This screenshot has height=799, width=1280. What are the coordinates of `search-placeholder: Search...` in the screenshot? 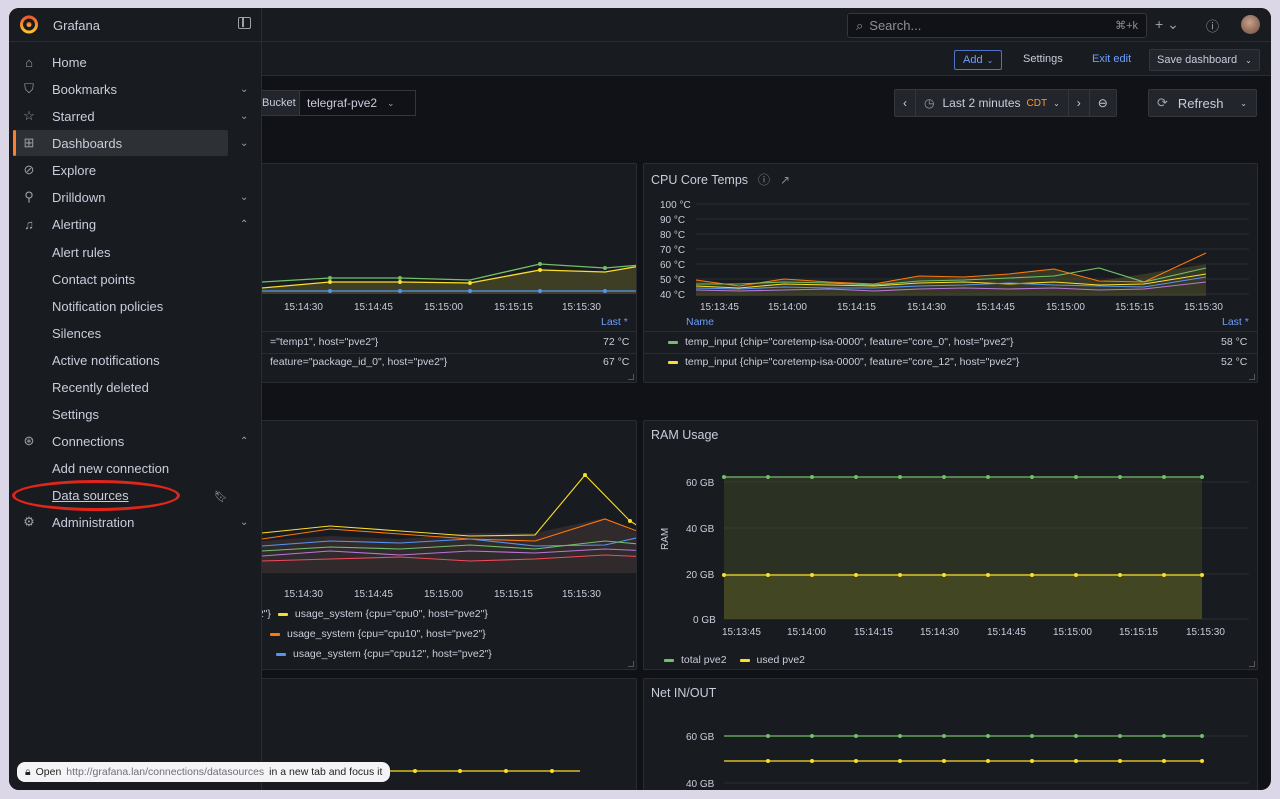 It's located at (895, 25).